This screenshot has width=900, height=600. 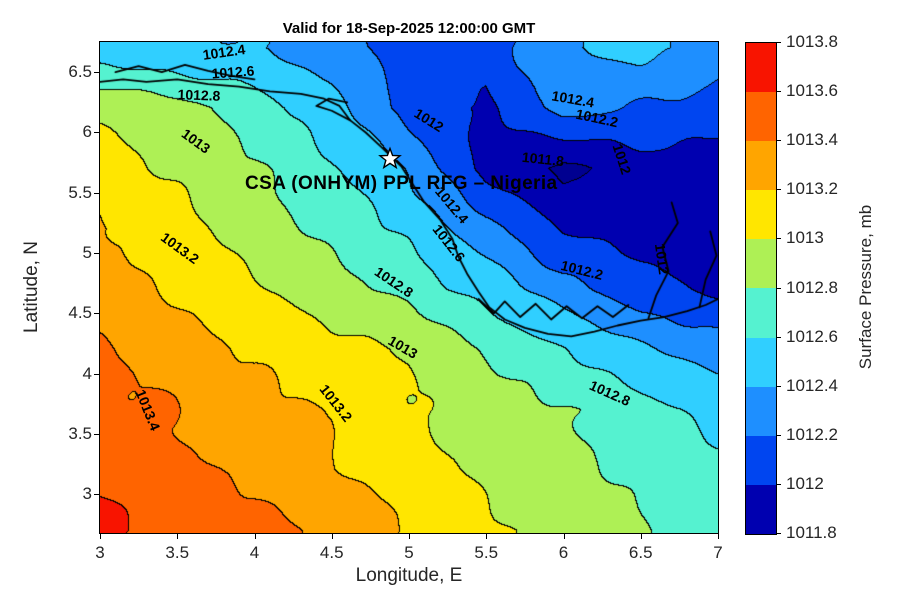 What do you see at coordinates (812, 91) in the screenshot?
I see `colorbar-tick-label: 1013.6` at bounding box center [812, 91].